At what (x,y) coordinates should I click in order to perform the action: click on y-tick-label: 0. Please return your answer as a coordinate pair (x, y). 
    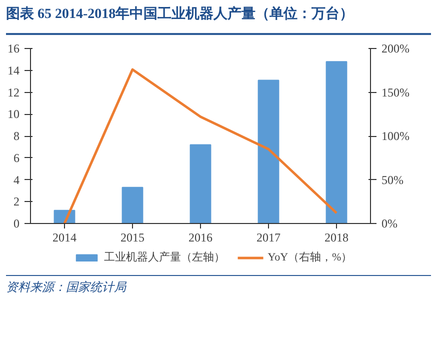
    Looking at the image, I should click on (17, 223).